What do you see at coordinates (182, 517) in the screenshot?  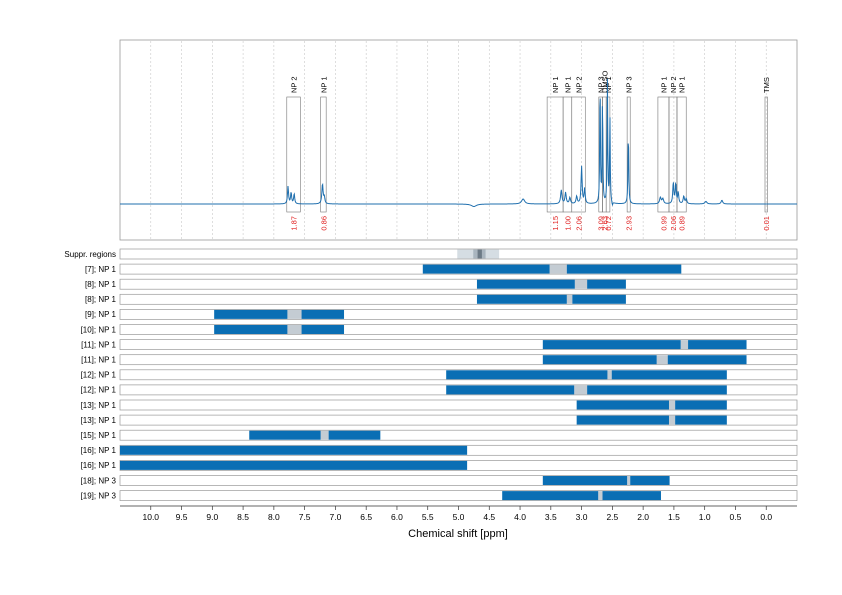 I see `x-tick-label: 9.5` at bounding box center [182, 517].